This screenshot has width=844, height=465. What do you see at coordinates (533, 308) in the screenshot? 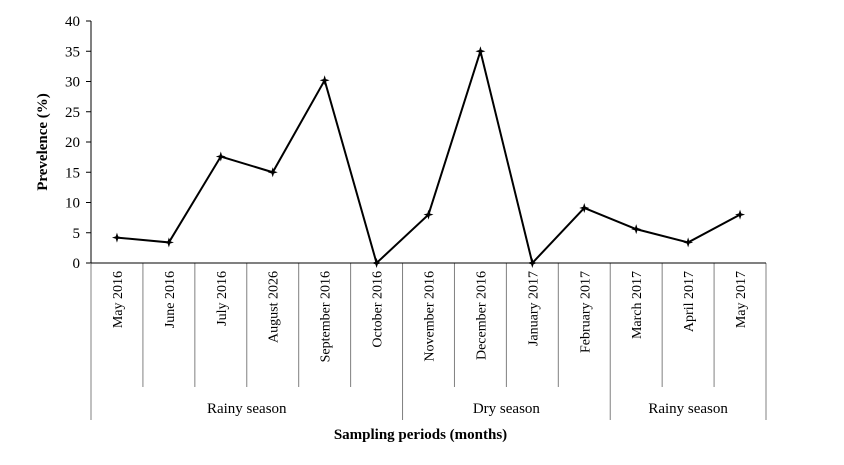
I see `category-label: January 2017` at bounding box center [533, 308].